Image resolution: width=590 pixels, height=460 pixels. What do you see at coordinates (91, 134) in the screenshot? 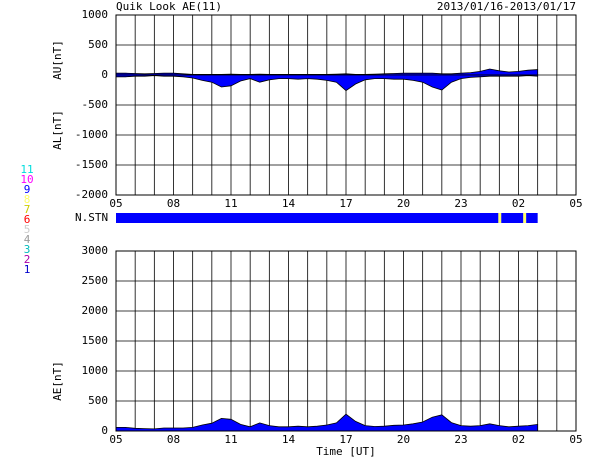
I see `y-tick-label: -1000` at bounding box center [91, 134].